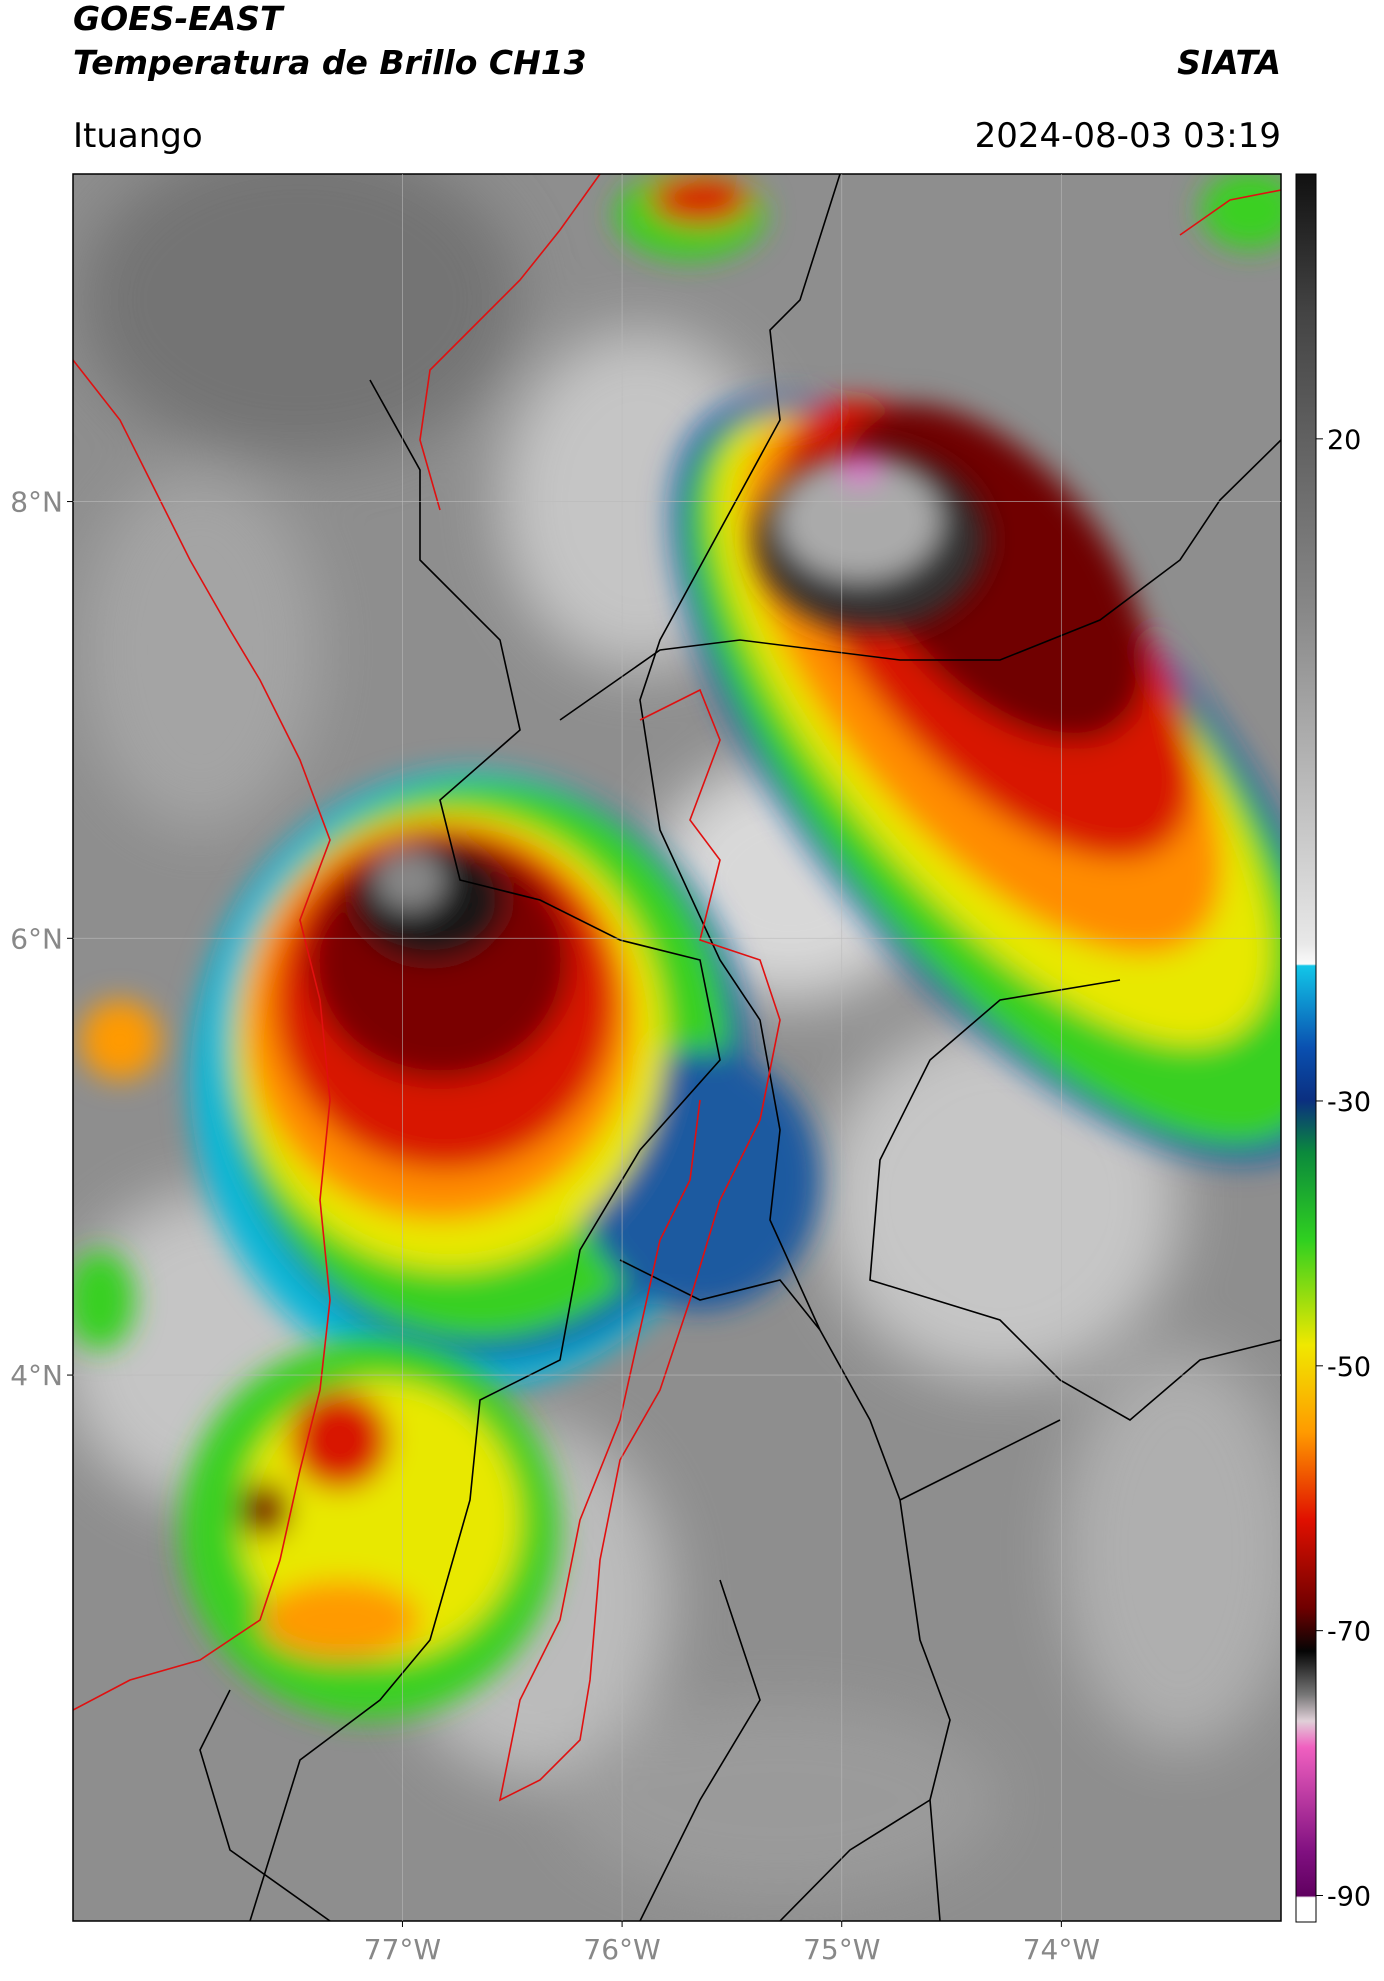 This screenshot has width=1384, height=1981. Describe the element at coordinates (36, 938) in the screenshot. I see `lat-tick-label: 6°N` at that location.